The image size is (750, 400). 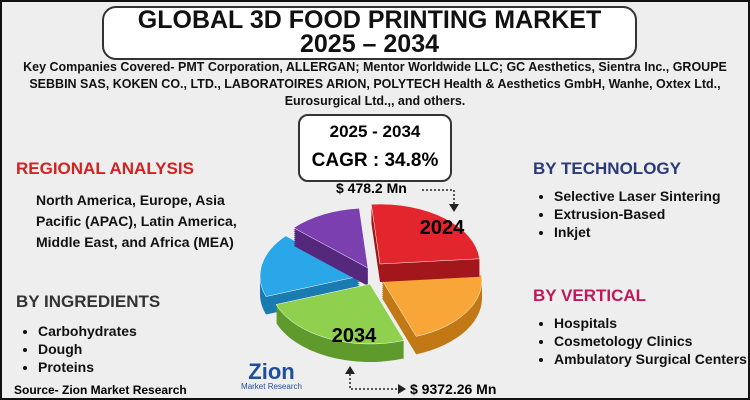 I want to click on ingredients-title: BY INGREDIENTS, so click(x=88, y=301).